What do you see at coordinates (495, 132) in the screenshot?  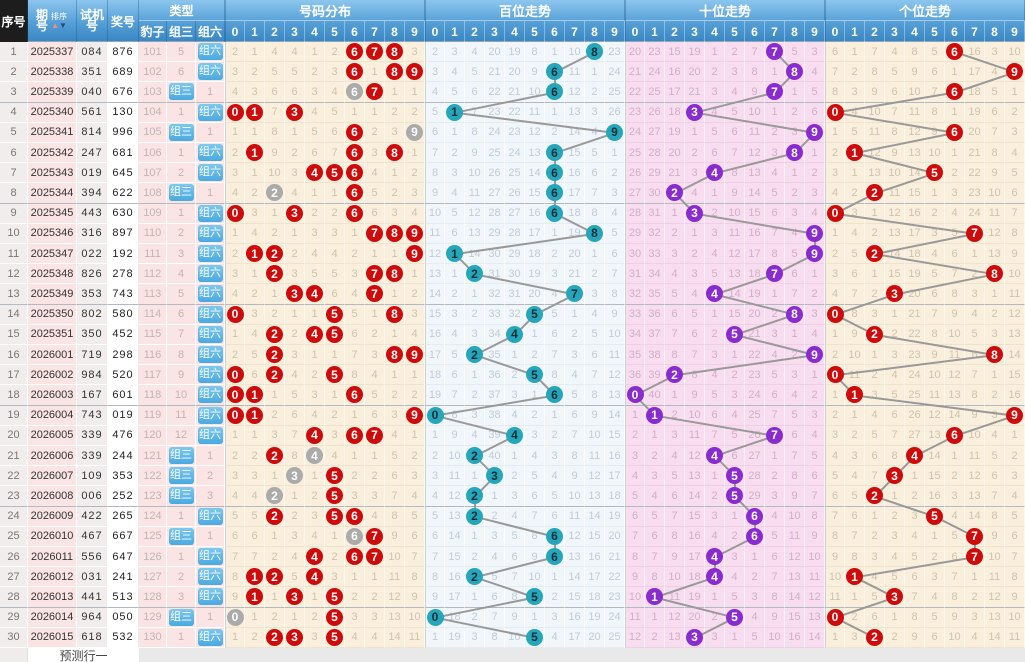 I see `bai-cell: 24` at bounding box center [495, 132].